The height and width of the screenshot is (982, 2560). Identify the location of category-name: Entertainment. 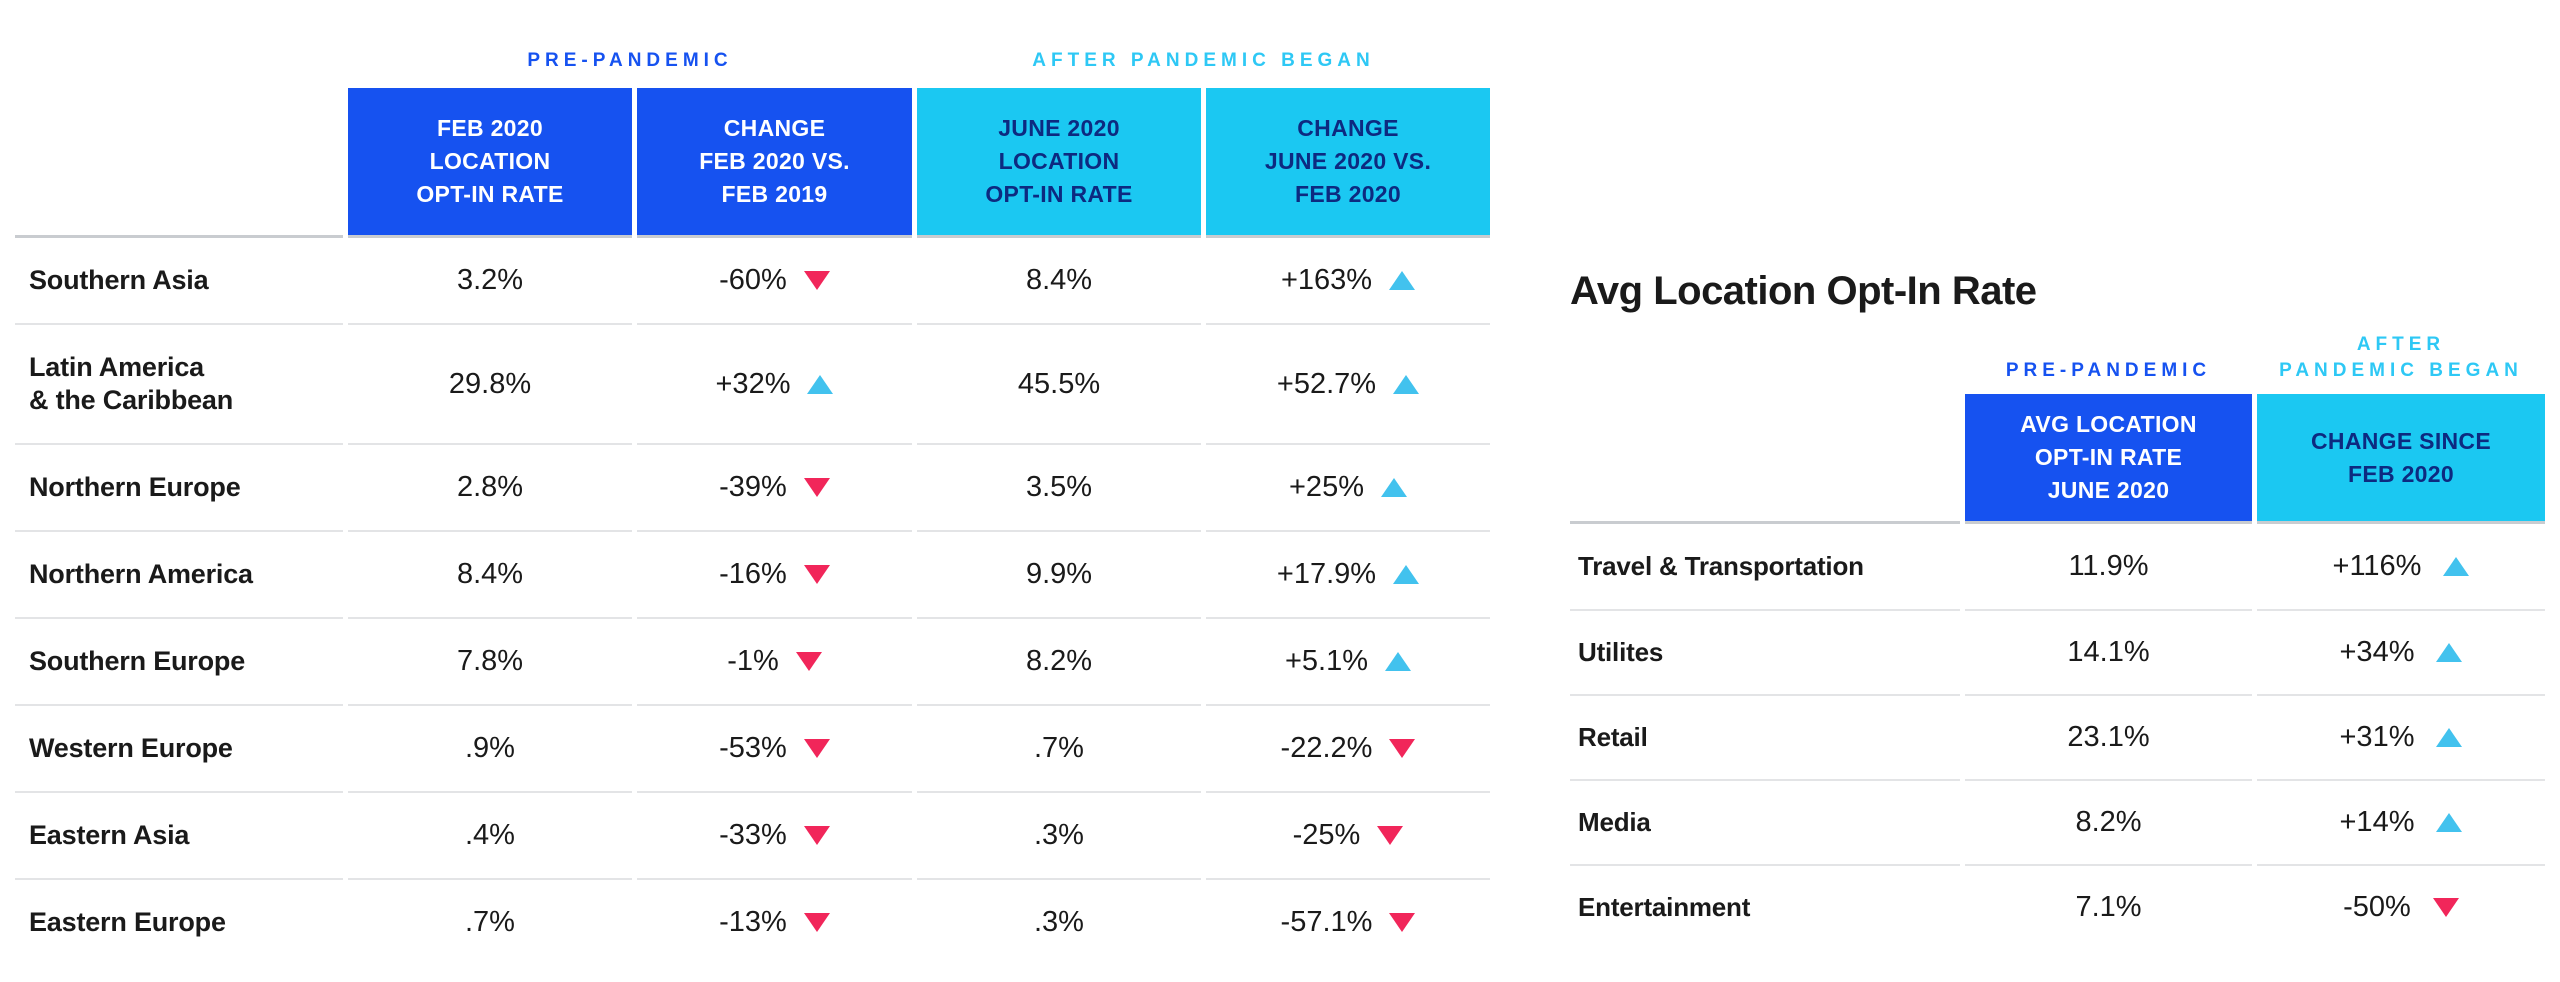
(1765, 906).